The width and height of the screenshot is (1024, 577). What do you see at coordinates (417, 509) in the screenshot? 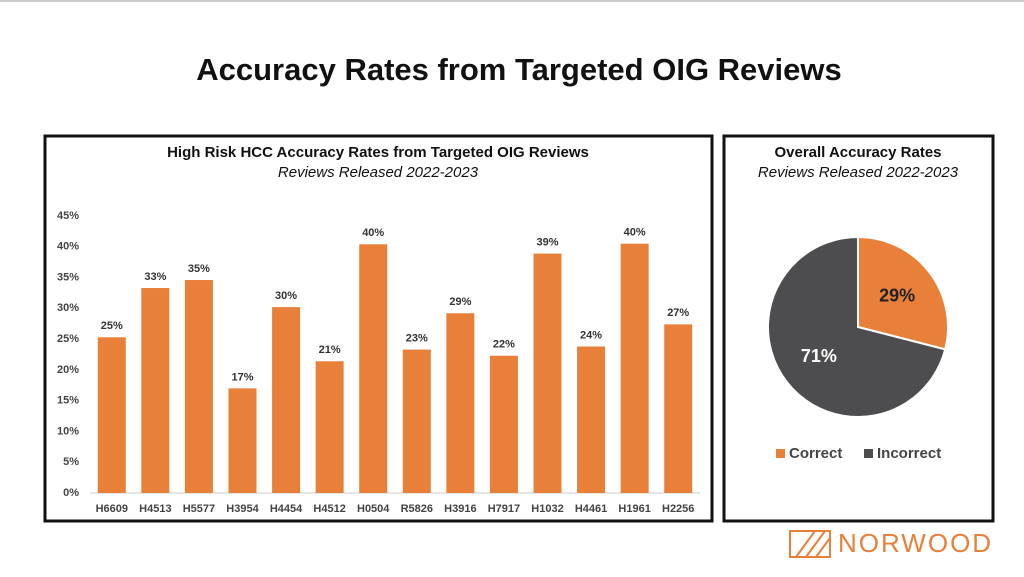
I see `x-tick-label: R5826` at bounding box center [417, 509].